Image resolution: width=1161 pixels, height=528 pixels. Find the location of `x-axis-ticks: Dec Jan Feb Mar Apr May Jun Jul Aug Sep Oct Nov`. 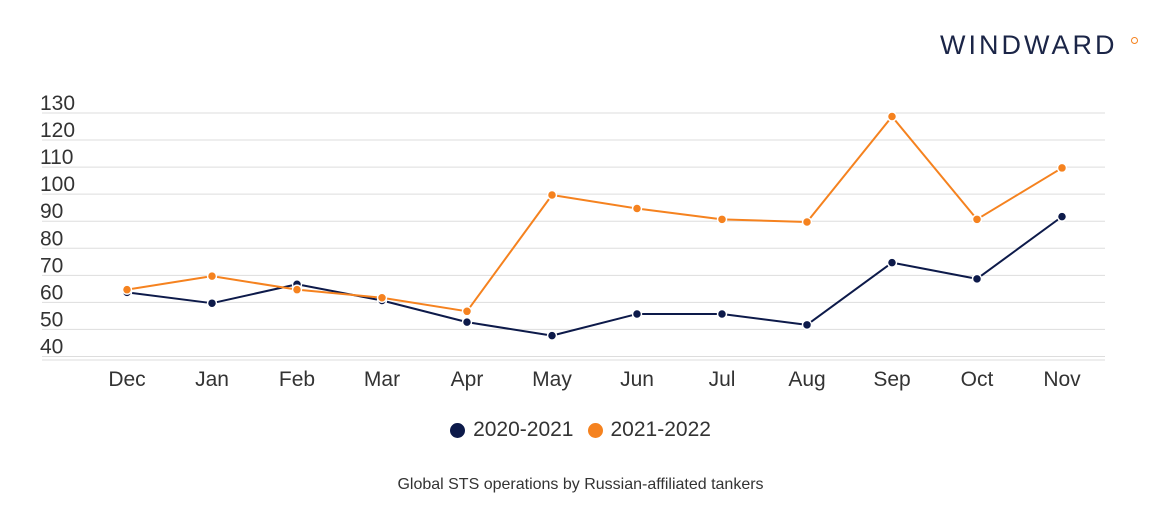

x-axis-ticks: Dec Jan Feb Mar Apr May Jun Jul Aug Sep Oct Nov is located at coordinates (594, 379).